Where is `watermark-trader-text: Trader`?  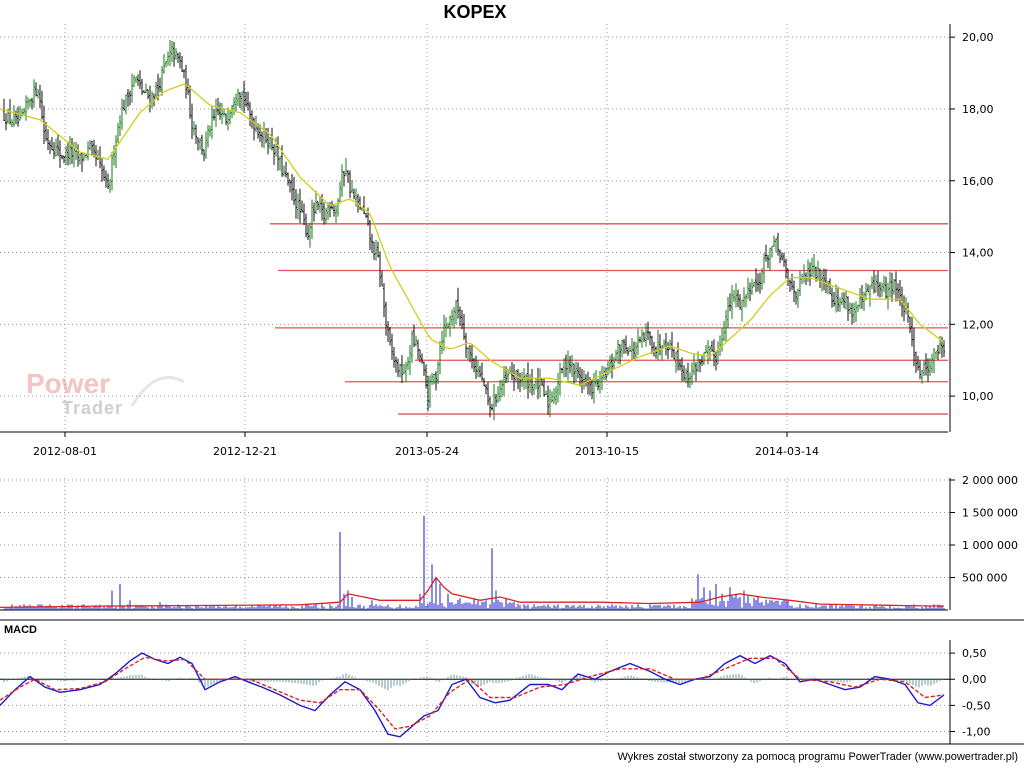
watermark-trader-text: Trader is located at coordinates (93, 408).